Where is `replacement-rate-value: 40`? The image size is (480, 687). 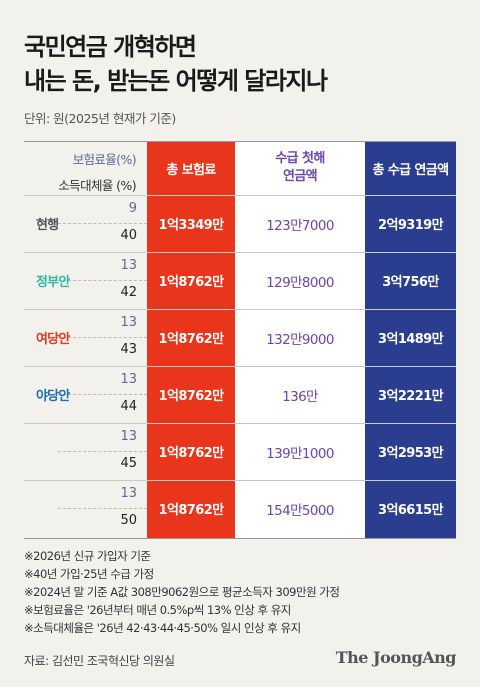
replacement-rate-value: 40 is located at coordinates (128, 235).